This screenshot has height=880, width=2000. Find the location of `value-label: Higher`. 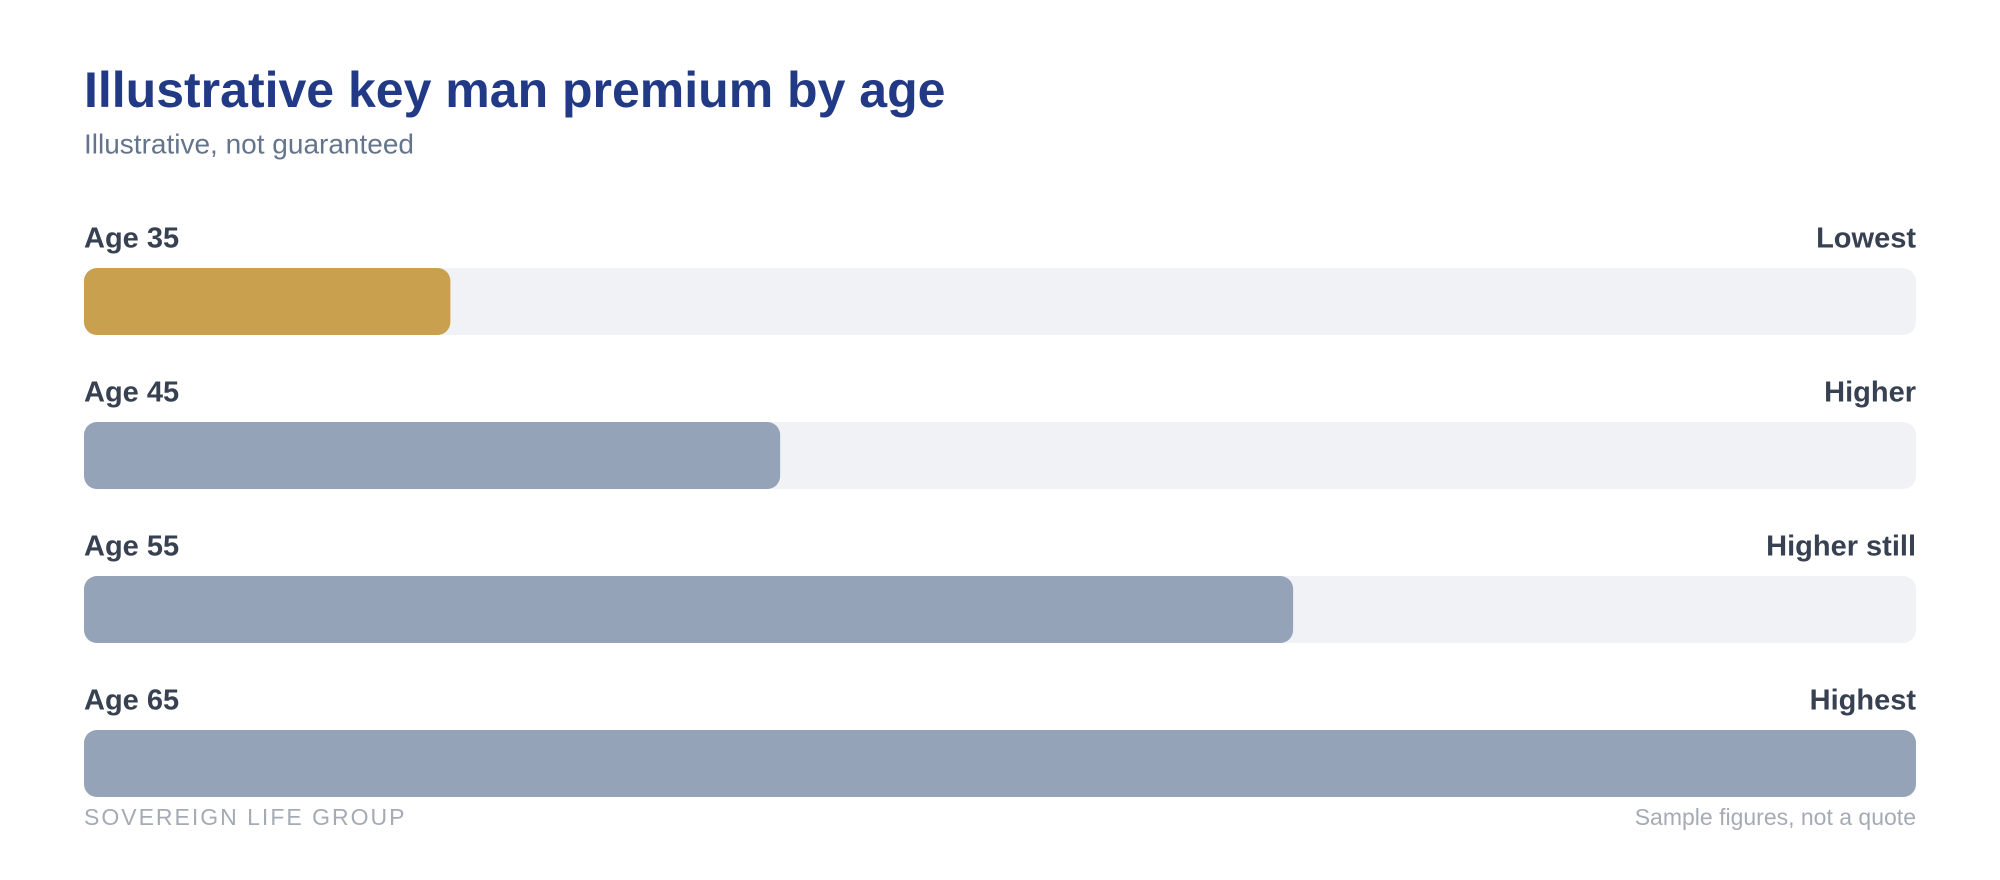

value-label: Higher is located at coordinates (1870, 393).